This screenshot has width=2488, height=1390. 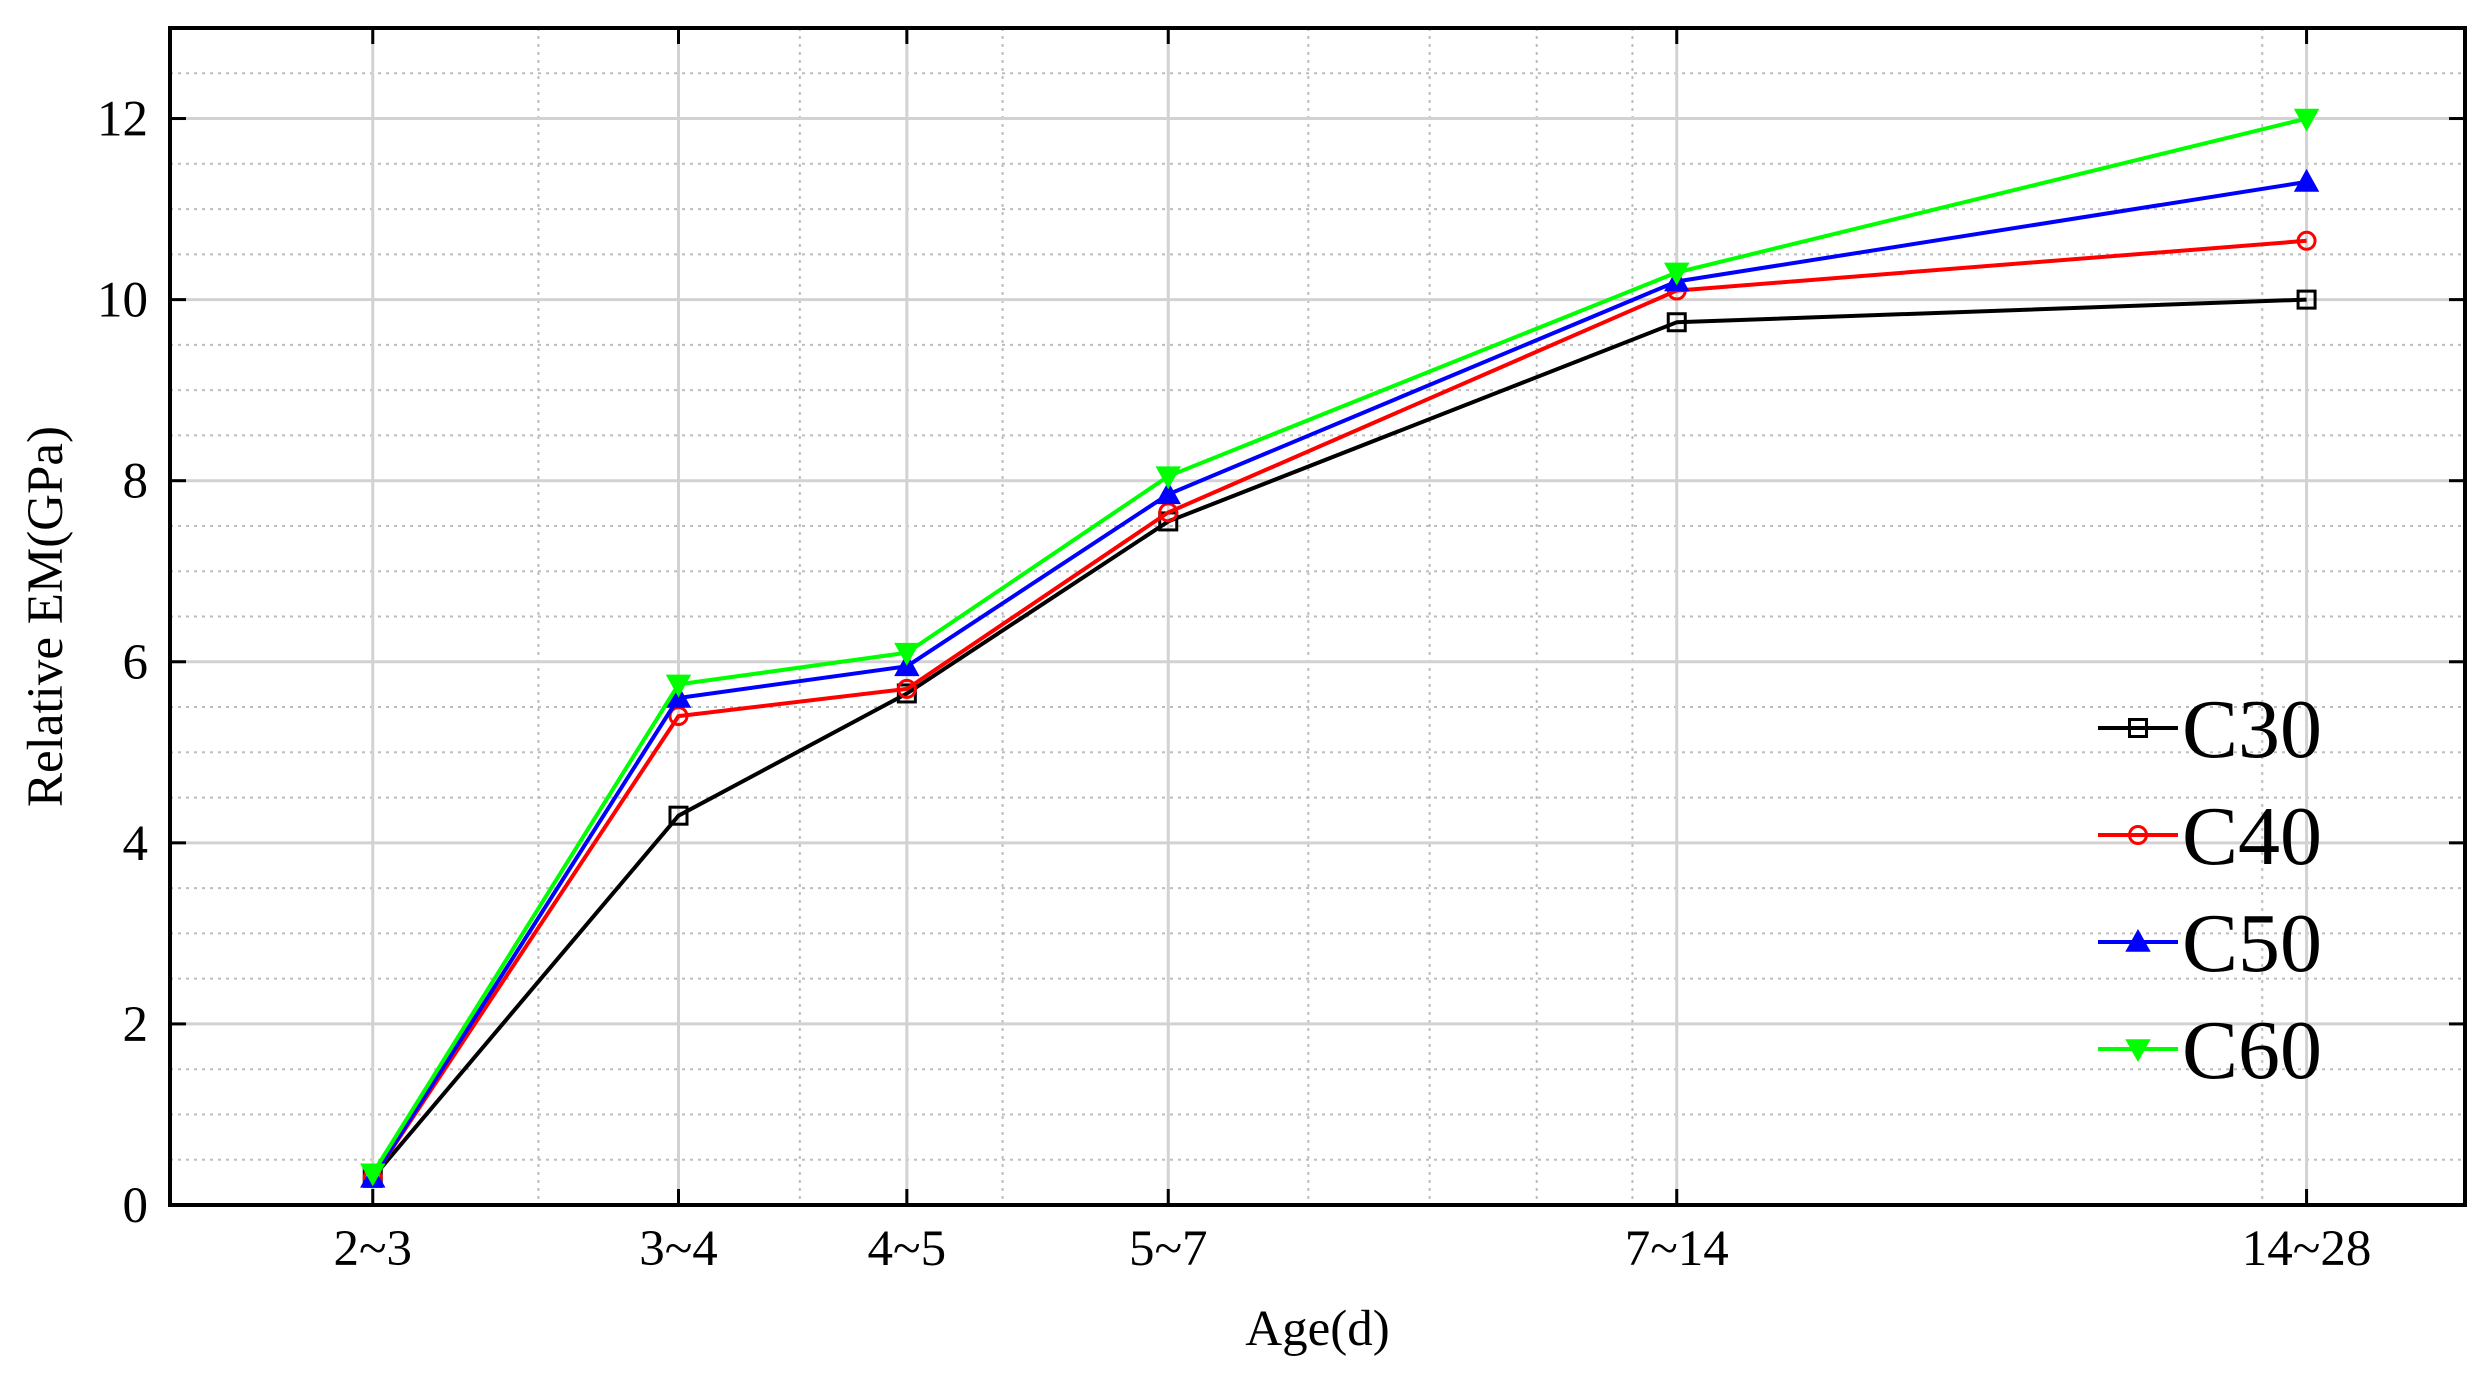 What do you see at coordinates (136, 663) in the screenshot?
I see `y-tick-label: 6` at bounding box center [136, 663].